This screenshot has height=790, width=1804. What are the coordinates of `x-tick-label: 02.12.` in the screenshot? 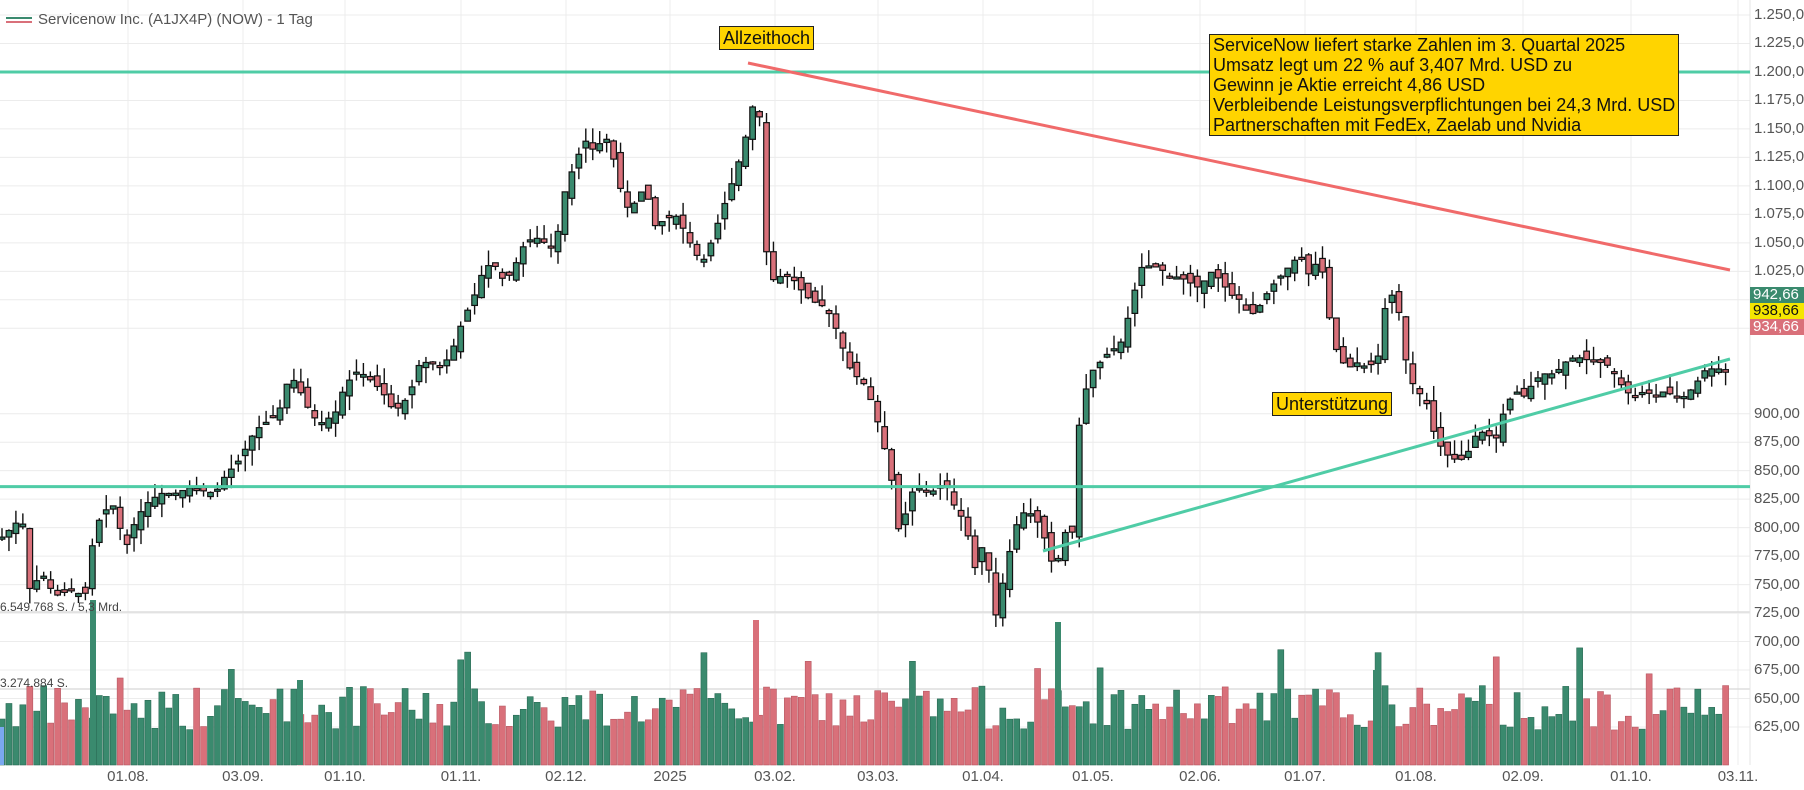 It's located at (566, 776).